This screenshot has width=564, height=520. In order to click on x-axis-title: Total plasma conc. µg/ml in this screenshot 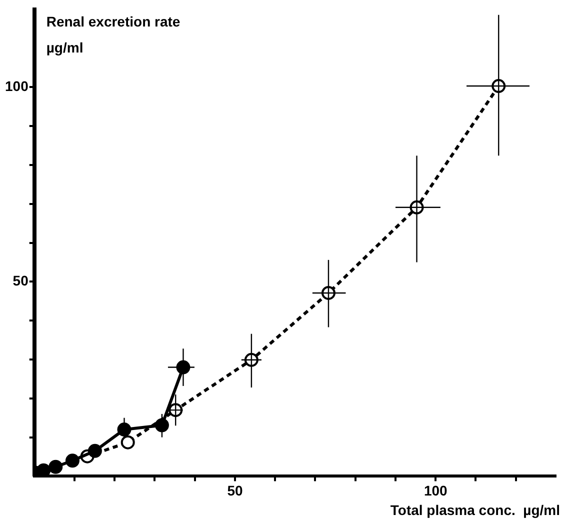, I will do `click(475, 510)`.